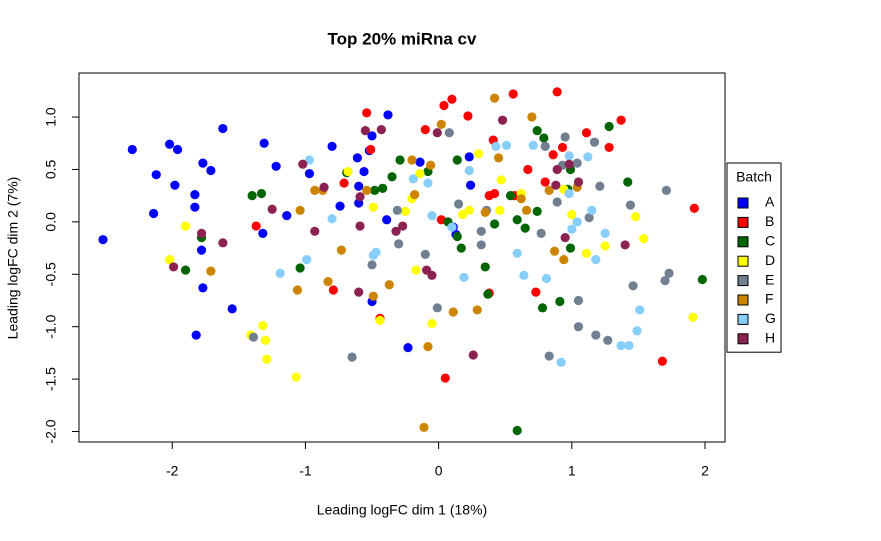 Image resolution: width=881 pixels, height=541 pixels. I want to click on x-tick-label: 1, so click(572, 471).